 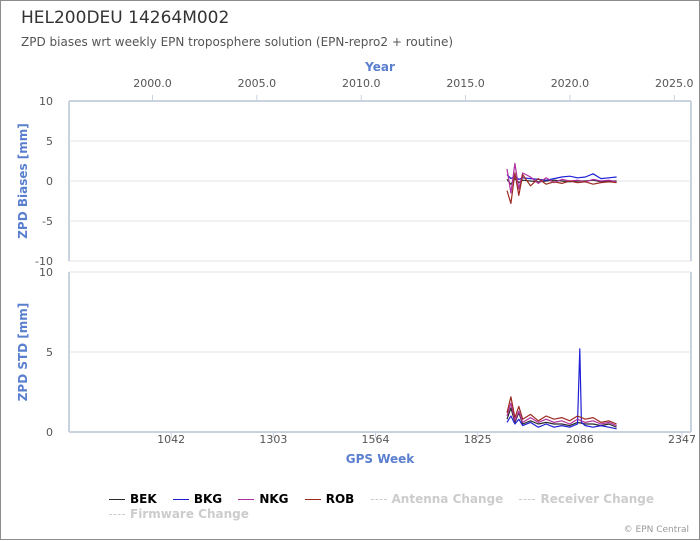 I want to click on series-line-nkg-bias, so click(x=561, y=178).